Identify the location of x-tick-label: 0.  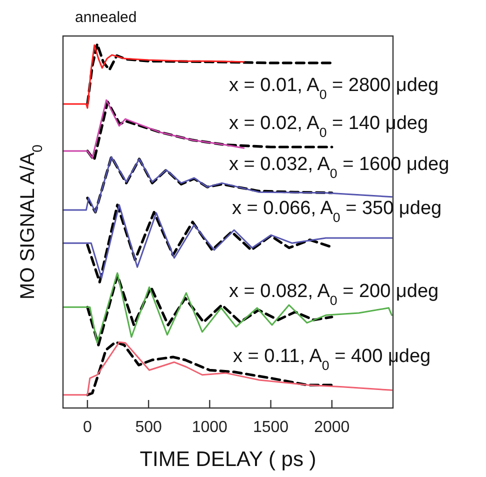
(87, 427).